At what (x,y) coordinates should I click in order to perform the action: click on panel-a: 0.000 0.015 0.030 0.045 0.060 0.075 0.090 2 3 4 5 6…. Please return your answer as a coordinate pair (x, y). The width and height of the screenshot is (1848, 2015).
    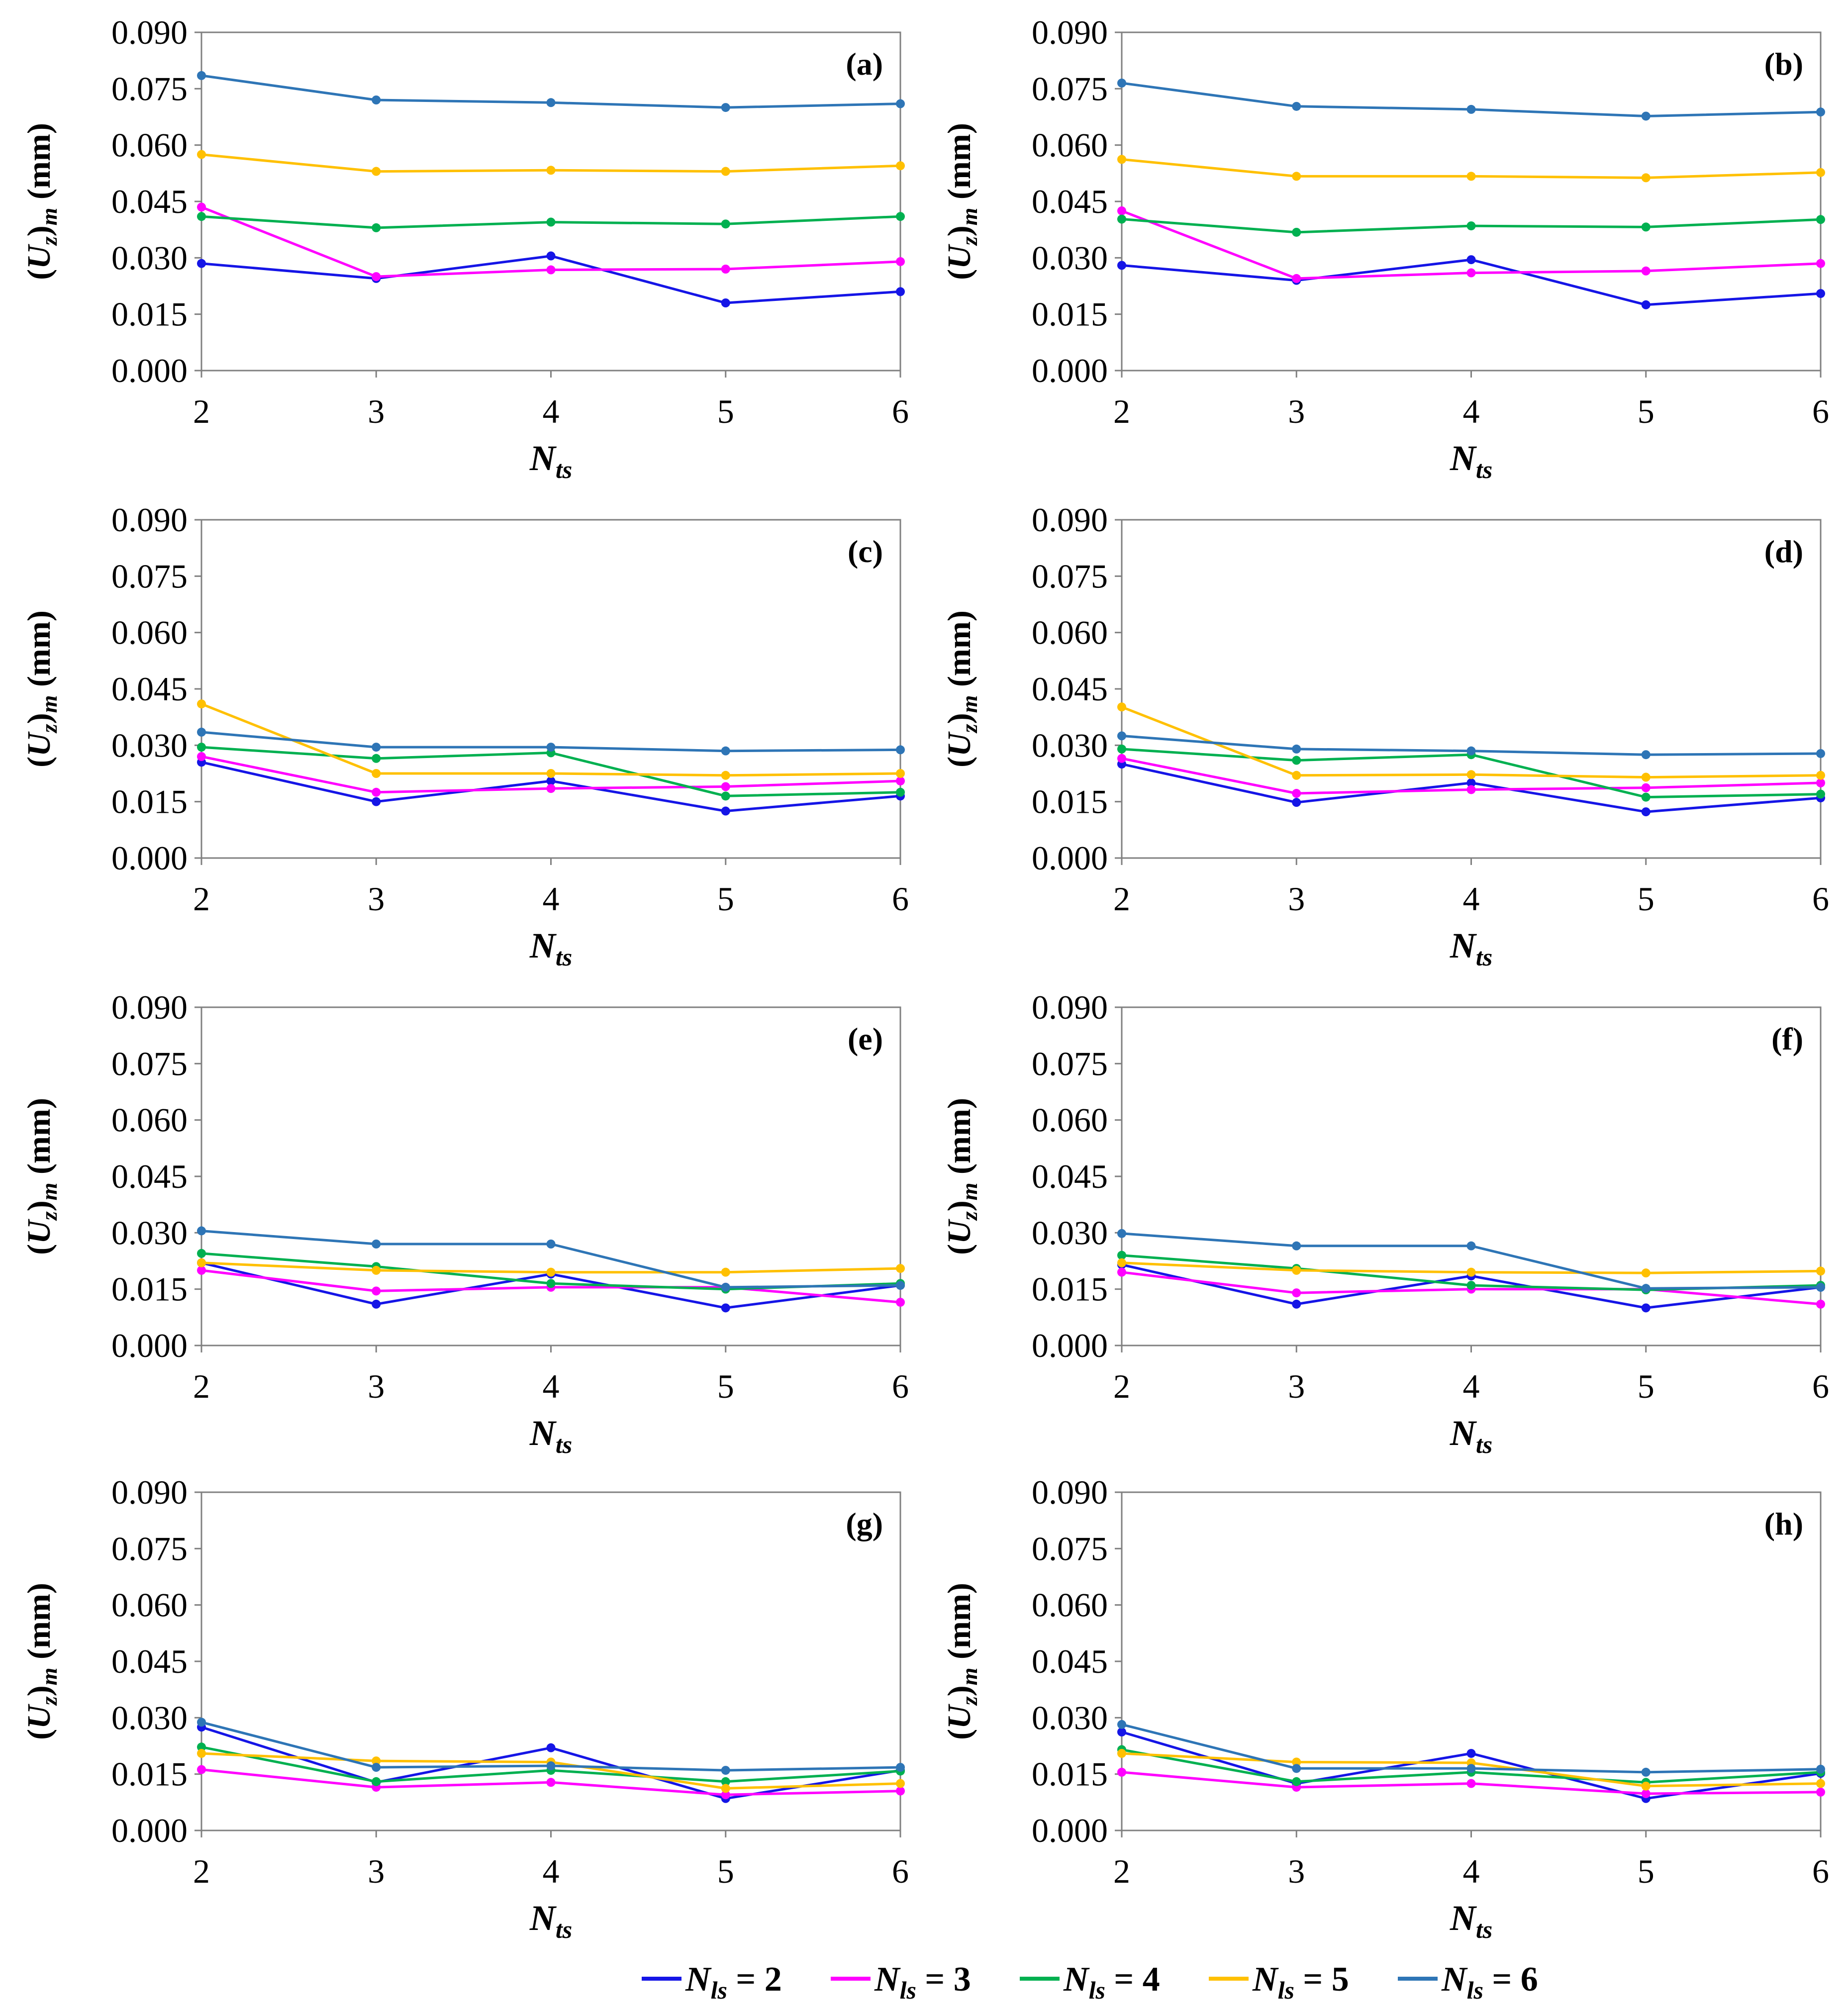
    Looking at the image, I should click on (465, 248).